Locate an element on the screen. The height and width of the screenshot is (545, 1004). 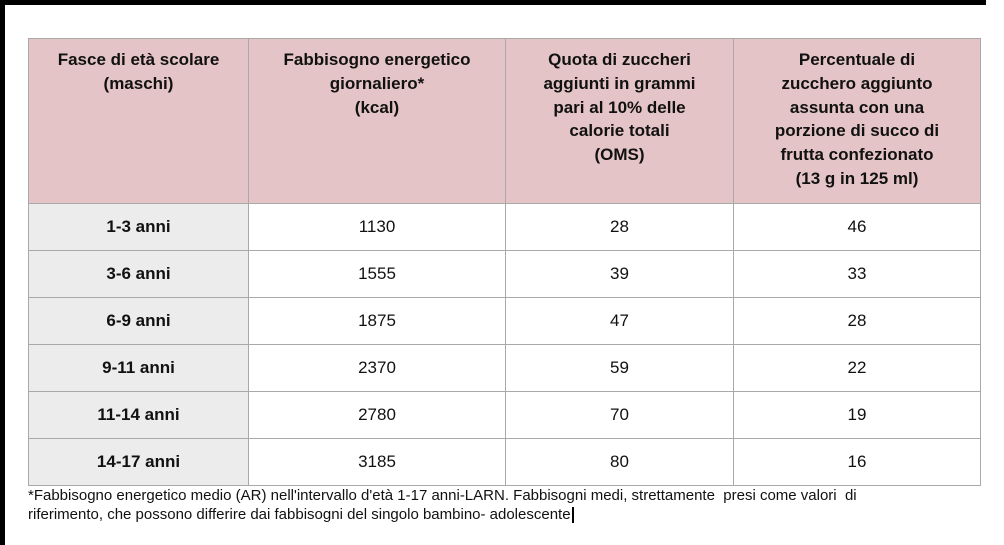
table-row: 14-17 anni 3185 80 16 is located at coordinates (504, 462).